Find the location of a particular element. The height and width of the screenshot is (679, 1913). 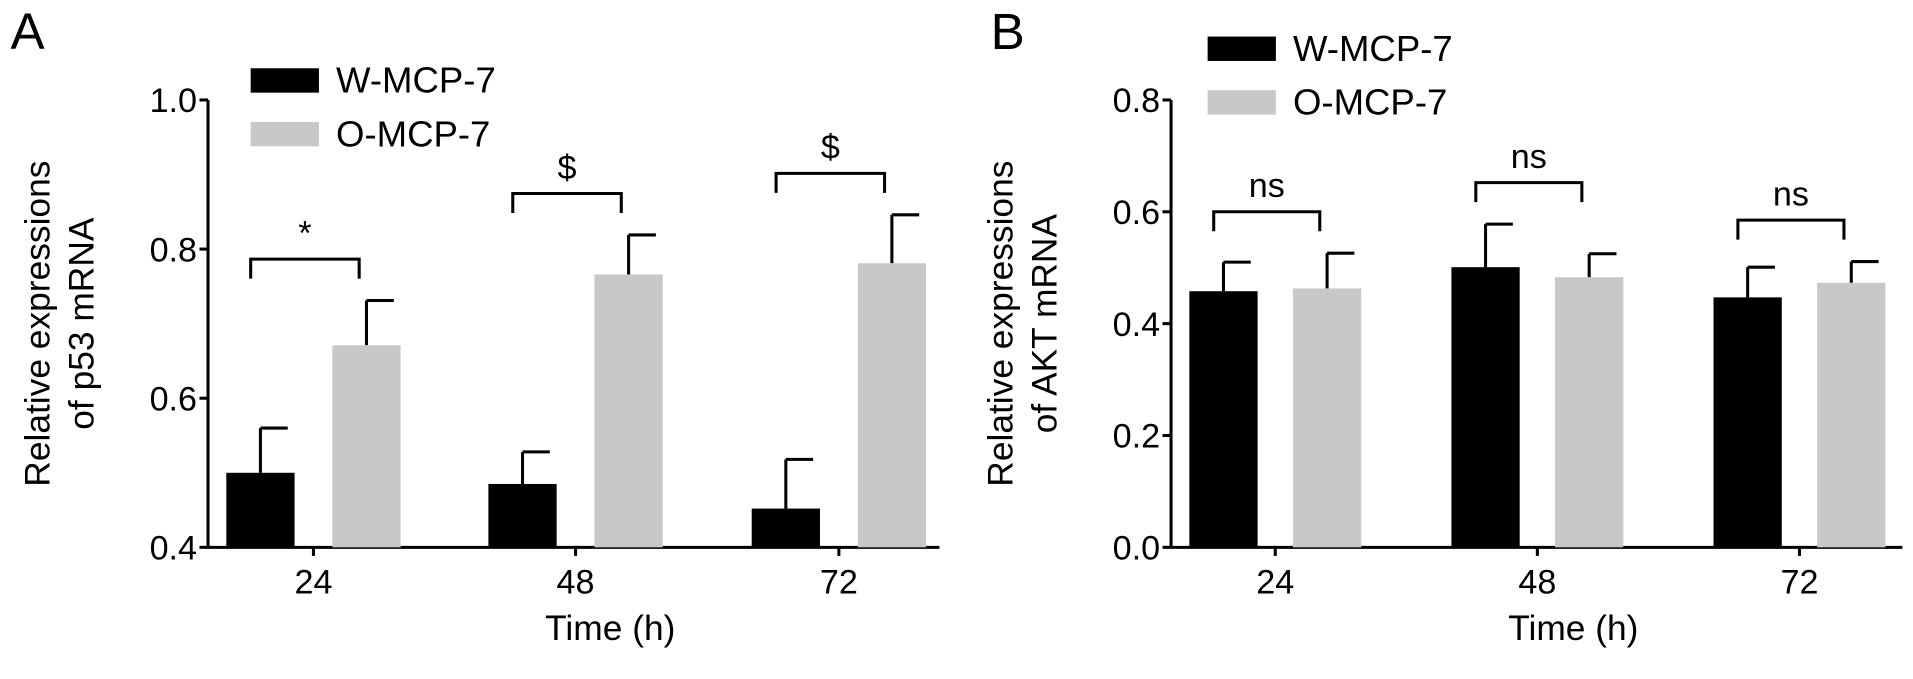

significance-label: * is located at coordinates (304, 233).